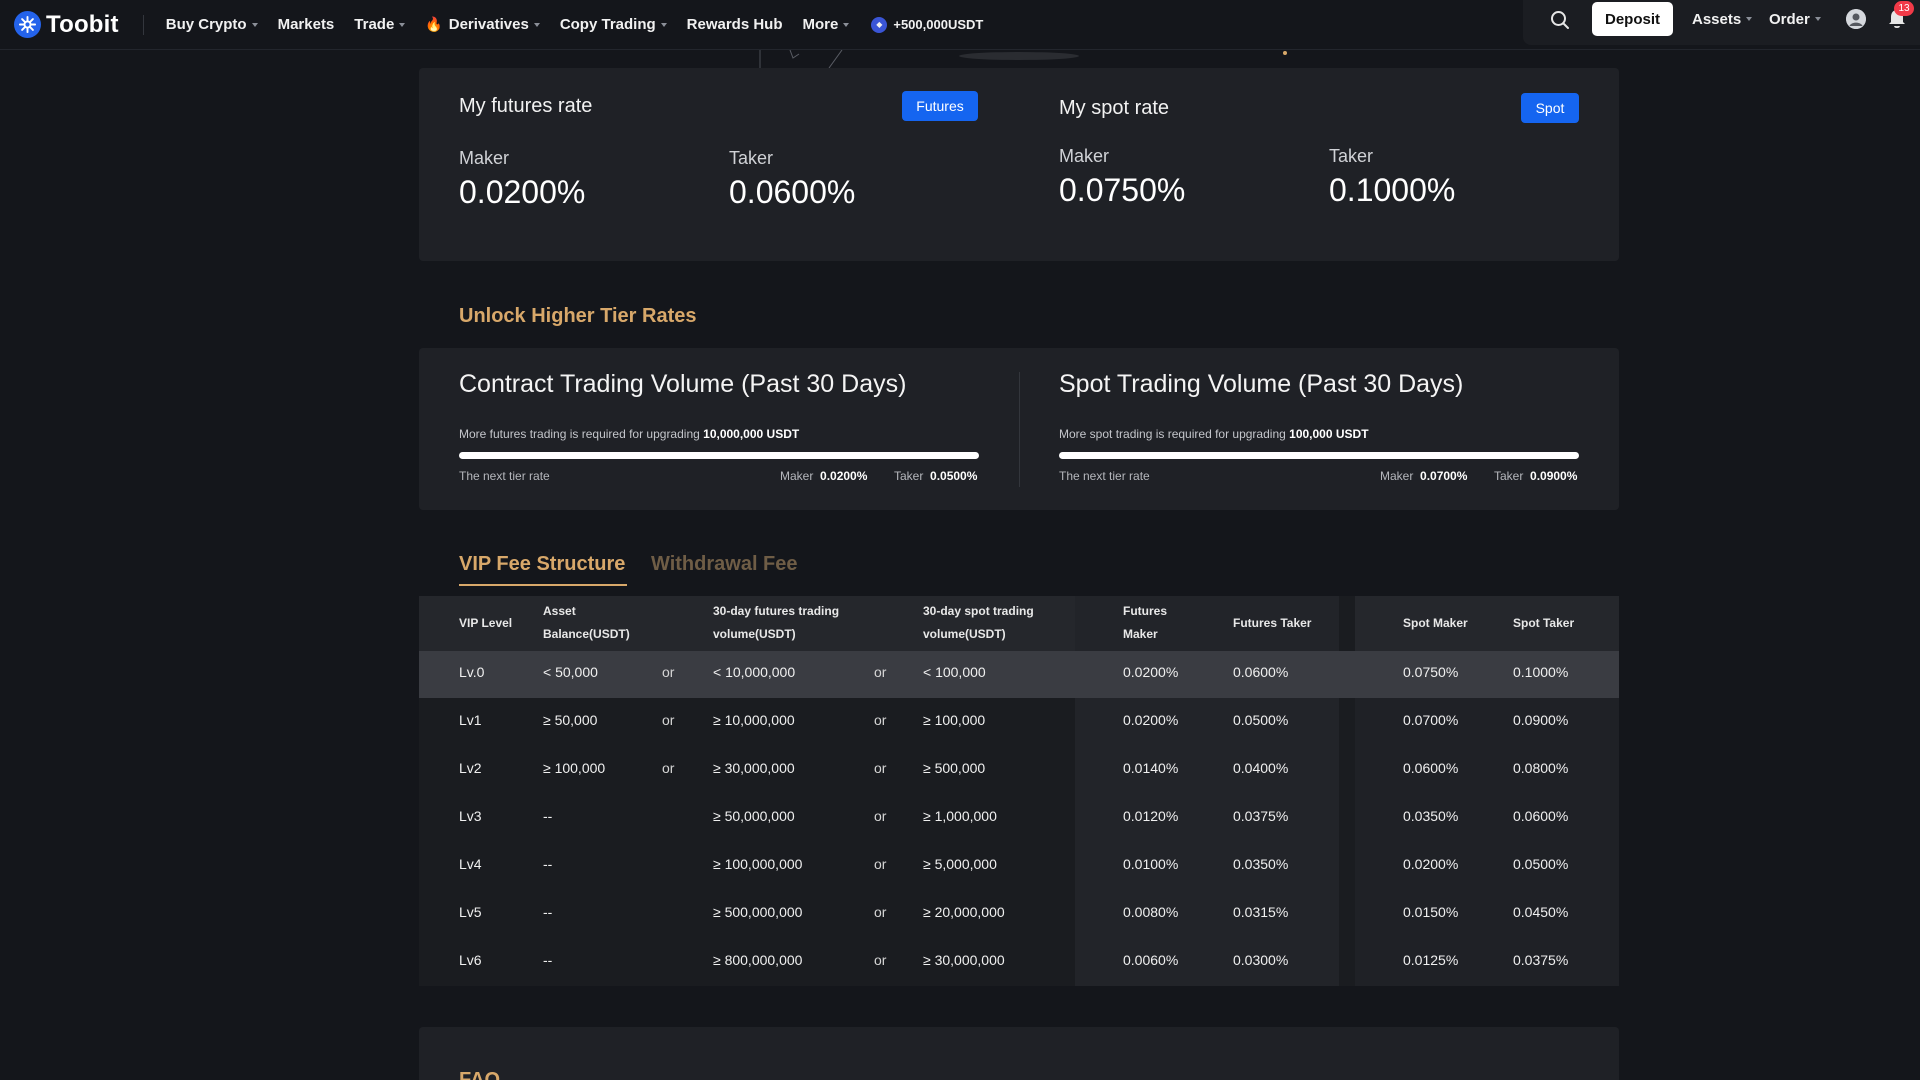 This screenshot has width=1920, height=1080. I want to click on deposit-button: Deposit, so click(1632, 19).